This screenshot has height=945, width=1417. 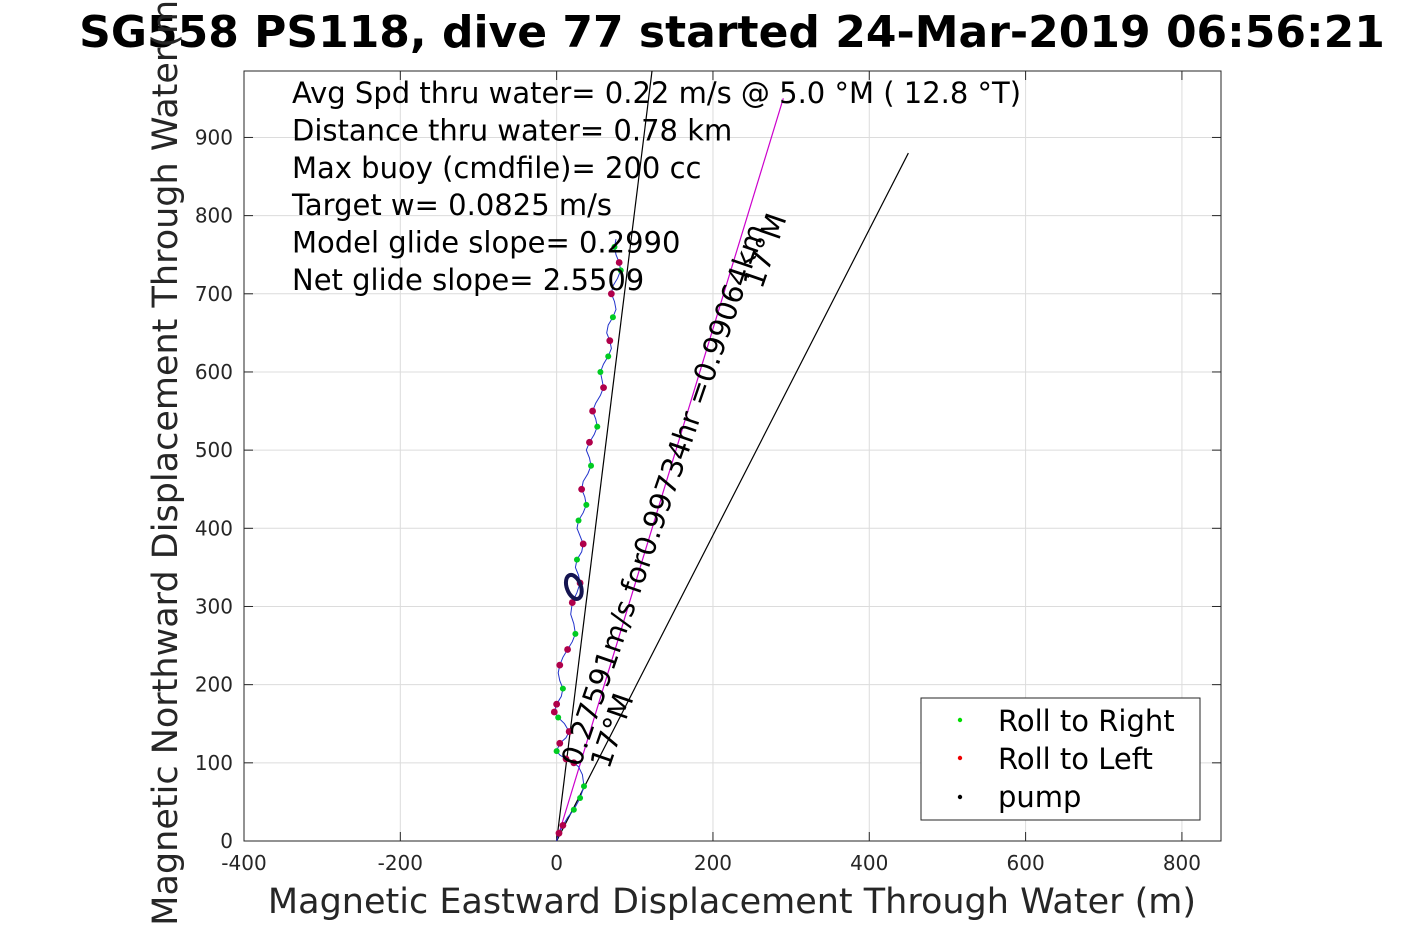 What do you see at coordinates (1075, 759) in the screenshot?
I see `legend-label-roll-left: Roll to Left` at bounding box center [1075, 759].